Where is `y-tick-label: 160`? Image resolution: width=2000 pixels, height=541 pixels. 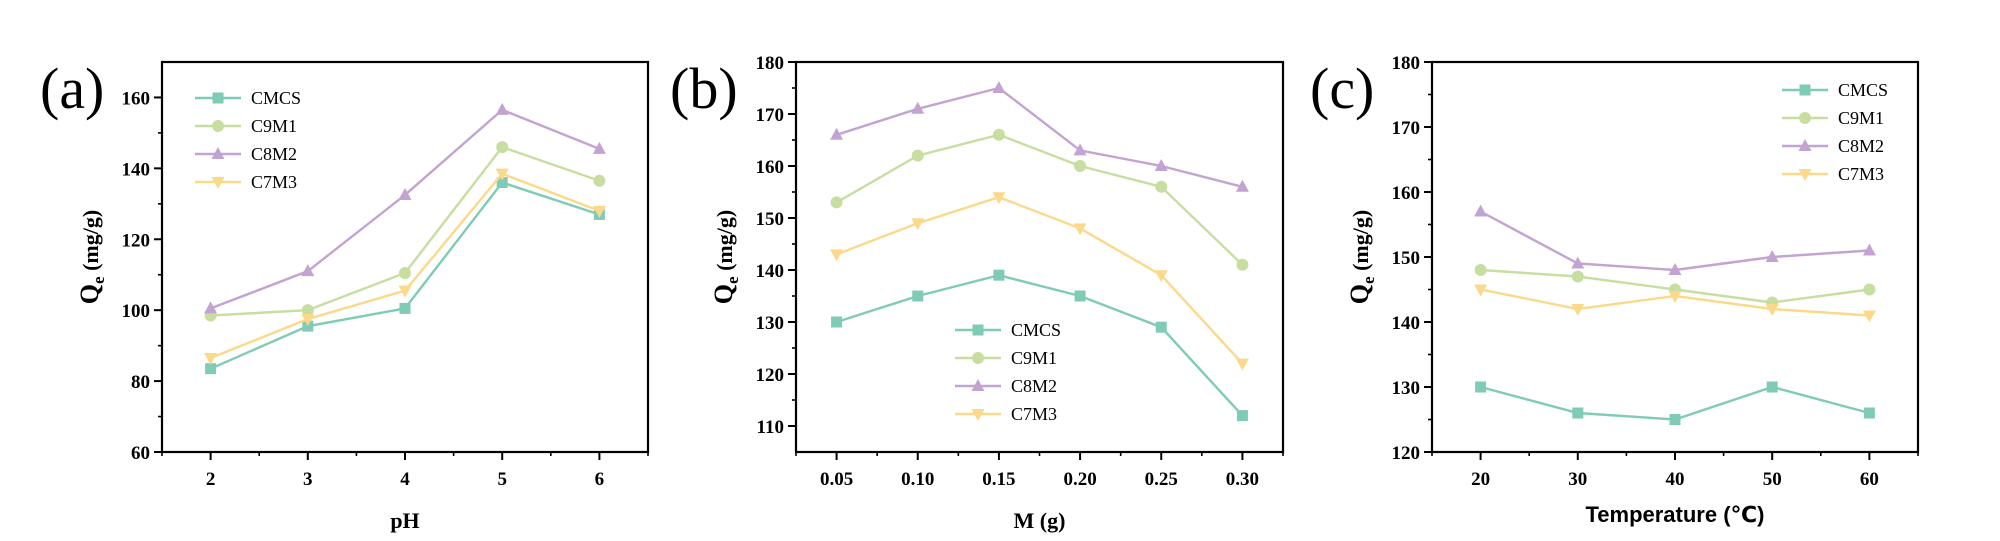 y-tick-label: 160 is located at coordinates (1406, 193).